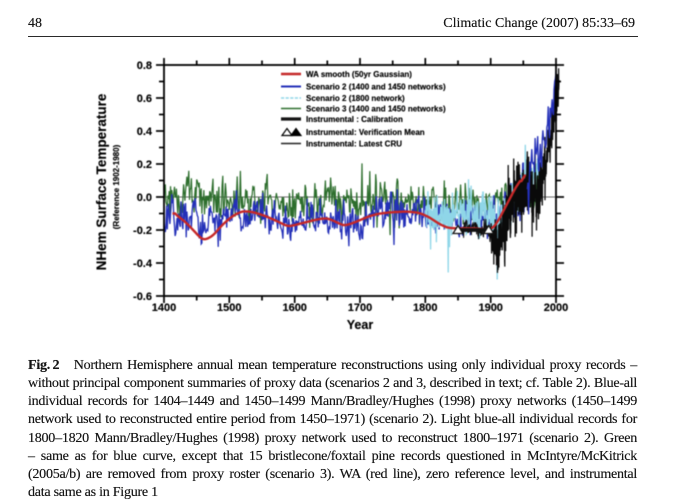  Describe the element at coordinates (144, 99) in the screenshot. I see `svg-text: 0.6` at that location.